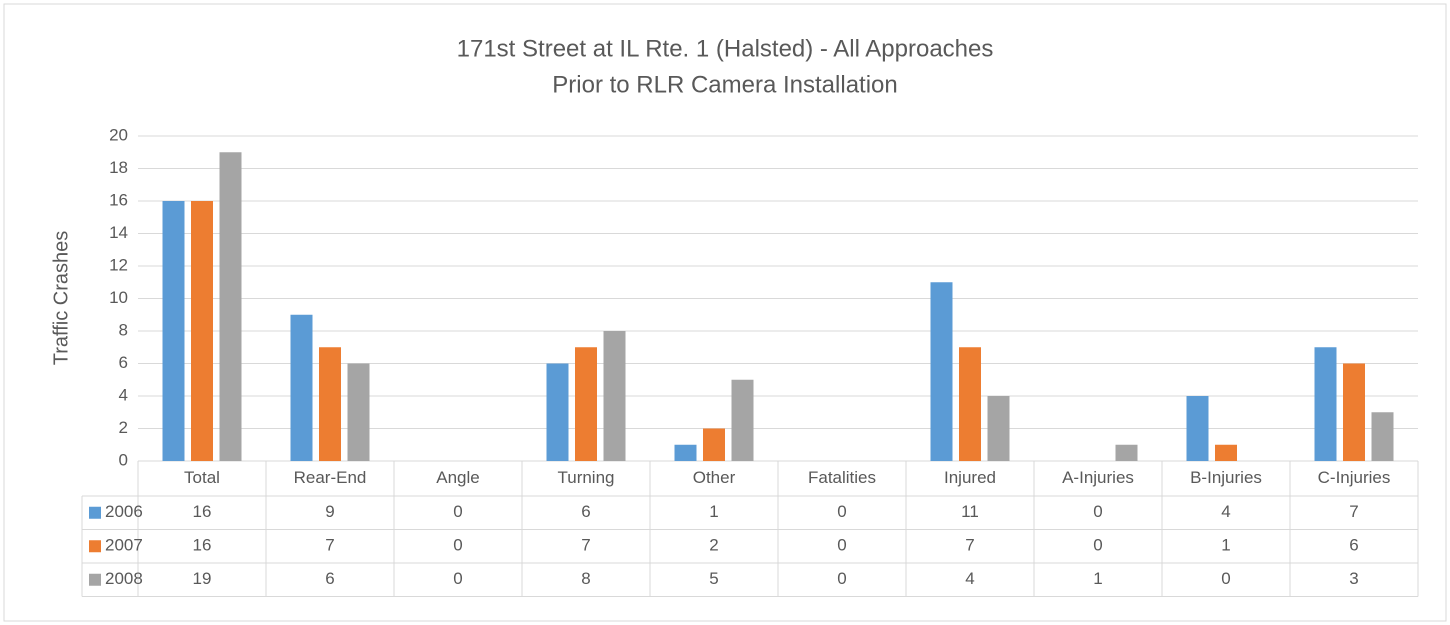 This screenshot has width=1450, height=625. Describe the element at coordinates (124, 578) in the screenshot. I see `legend-label: 2008` at that location.